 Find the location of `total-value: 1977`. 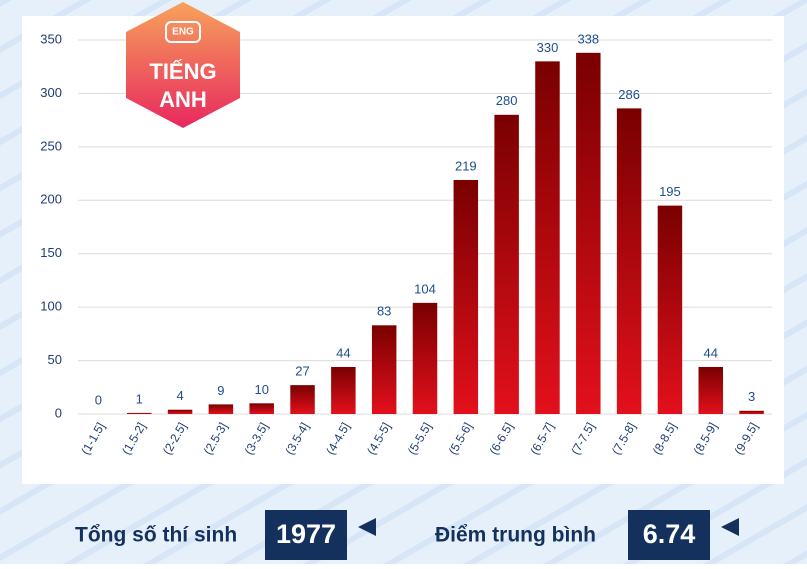

total-value: 1977 is located at coordinates (306, 534).